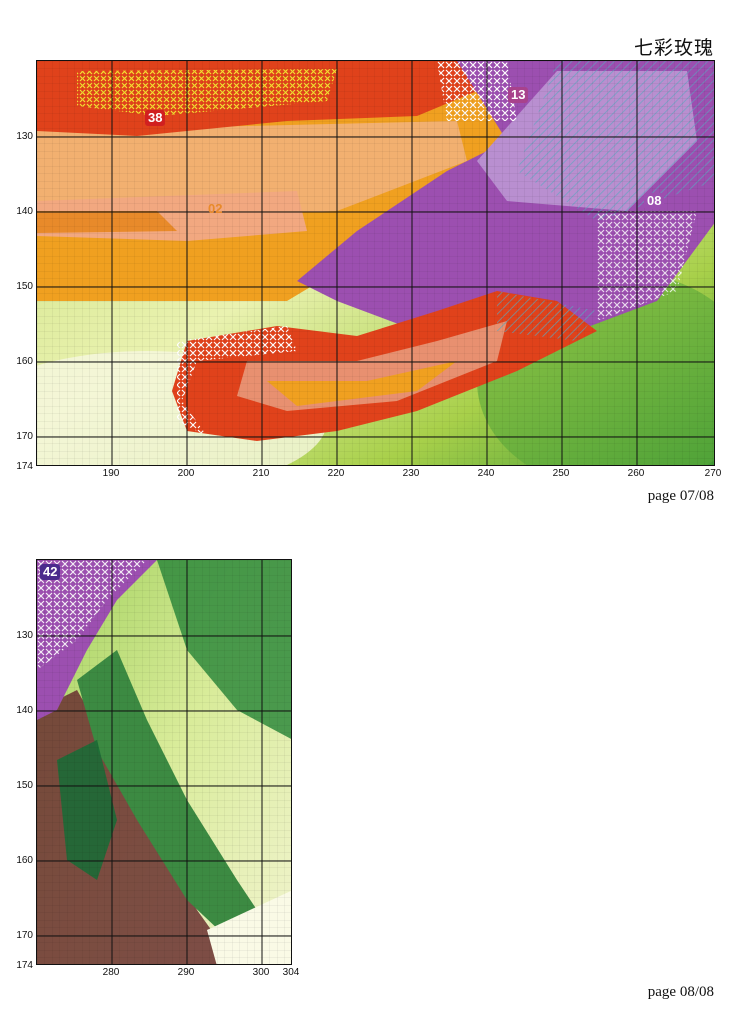 The height and width of the screenshot is (1027, 750). I want to click on x-tick-210: 210, so click(261, 473).